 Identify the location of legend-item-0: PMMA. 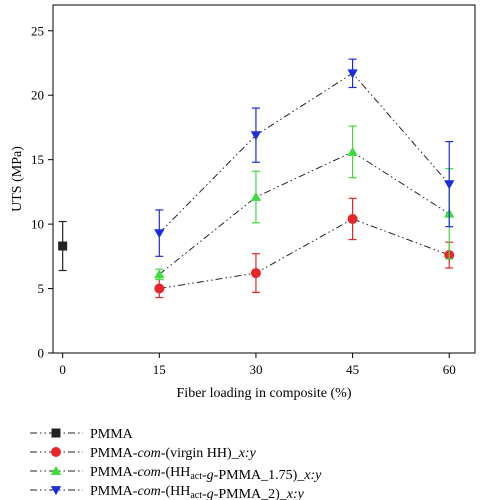
(82, 434).